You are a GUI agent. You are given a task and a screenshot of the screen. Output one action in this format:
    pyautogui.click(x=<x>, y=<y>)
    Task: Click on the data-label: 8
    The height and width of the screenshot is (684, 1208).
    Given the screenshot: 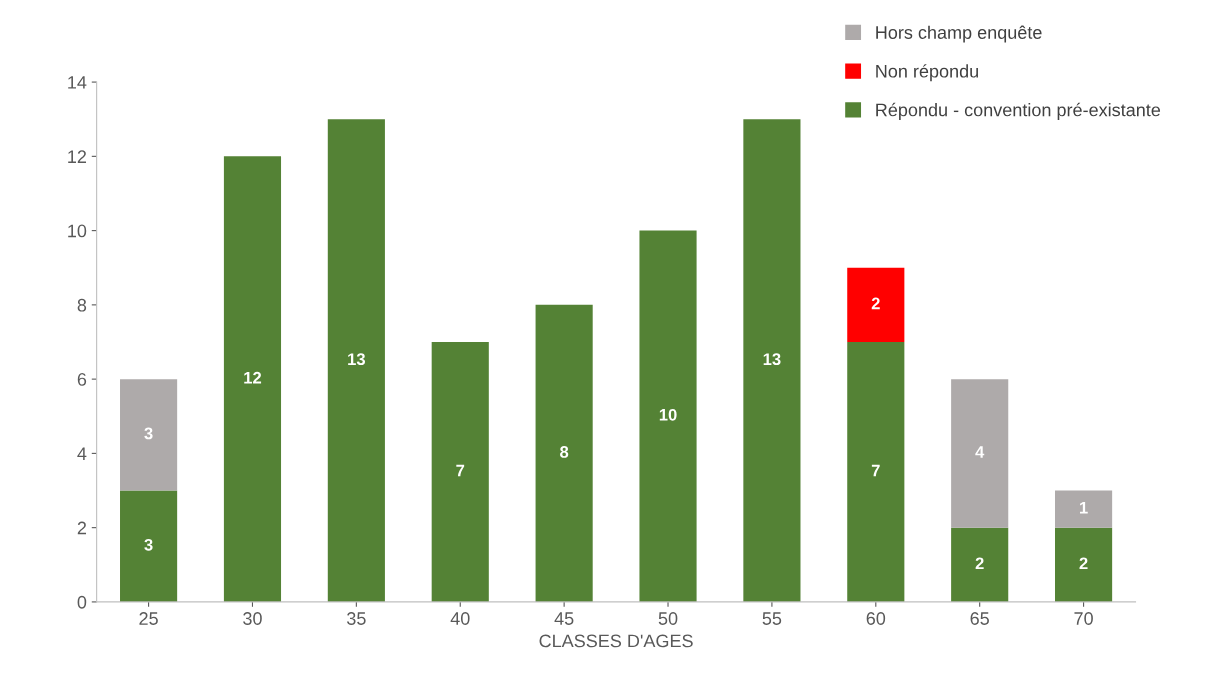 What is the action you would take?
    pyautogui.click(x=564, y=452)
    